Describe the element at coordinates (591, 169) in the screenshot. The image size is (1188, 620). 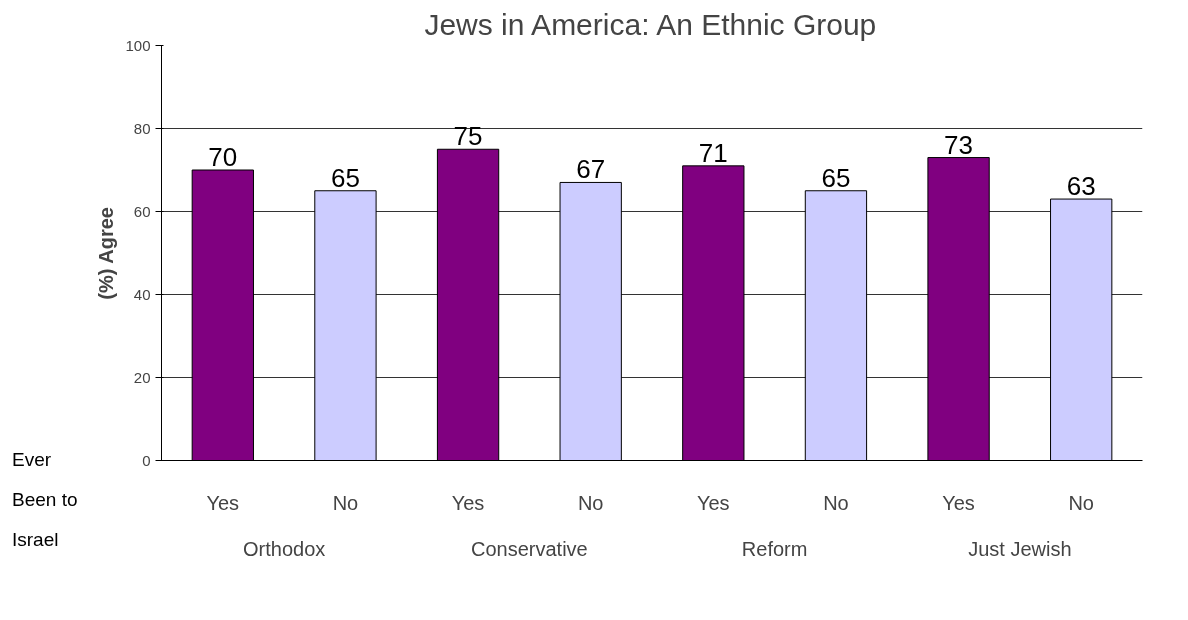
I see `data-label: 67` at that location.